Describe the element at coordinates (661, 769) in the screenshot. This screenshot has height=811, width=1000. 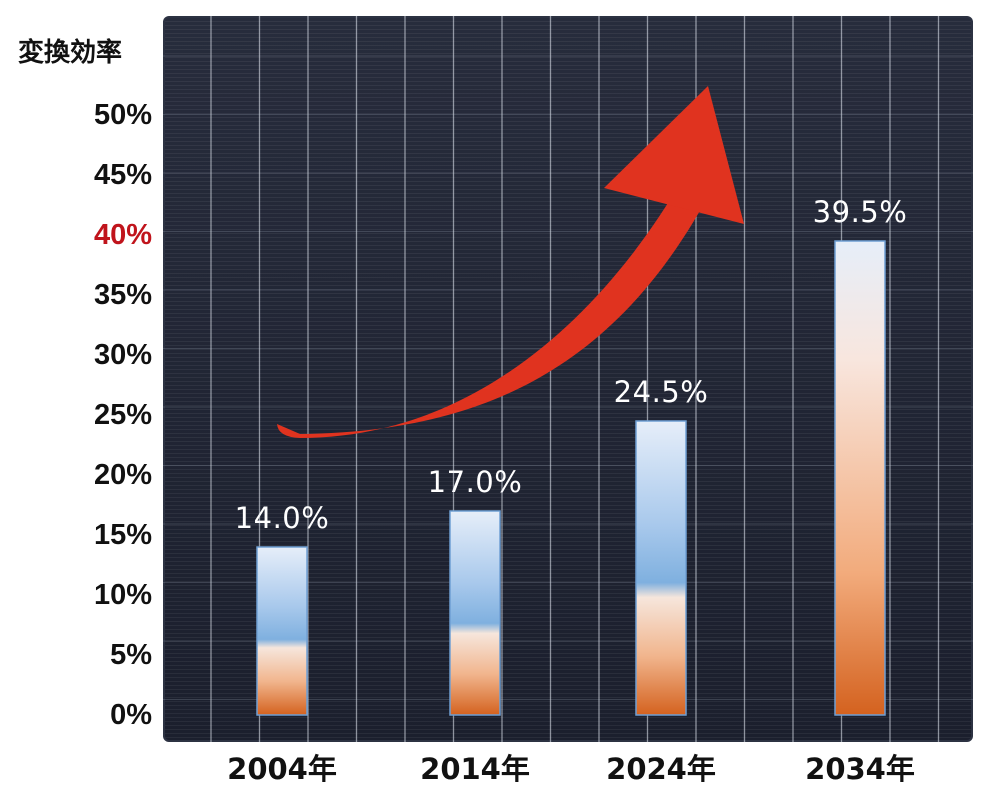
I see `x-tick-label: 2024年` at that location.